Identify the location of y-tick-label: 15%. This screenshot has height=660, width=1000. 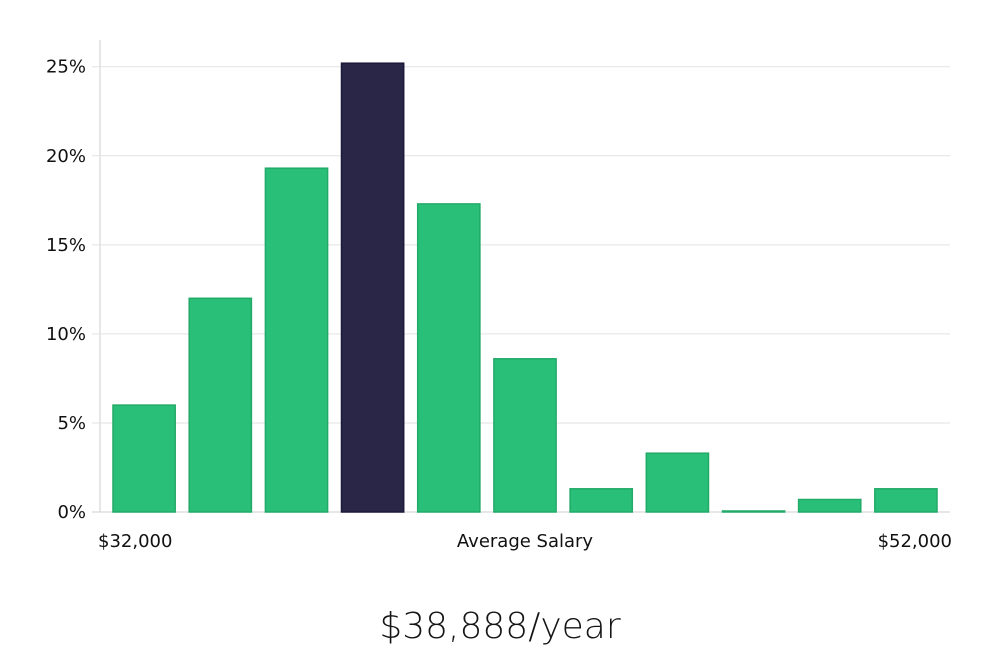
(66, 245).